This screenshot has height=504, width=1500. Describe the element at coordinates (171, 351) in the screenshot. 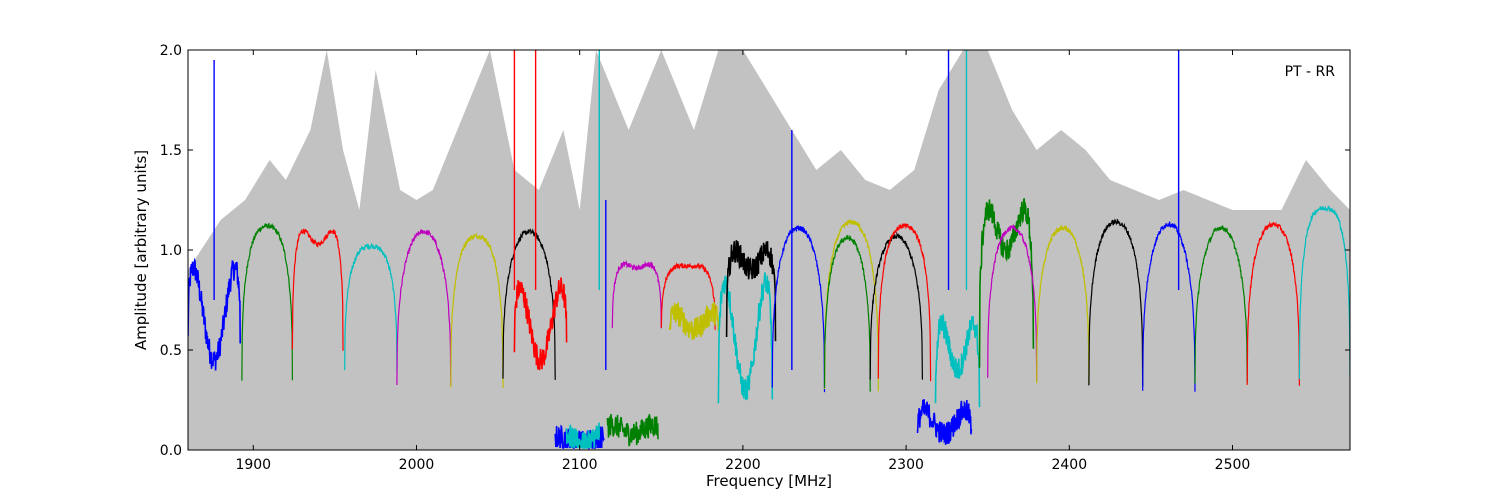

I see `y-tick-label: 0.5` at that location.